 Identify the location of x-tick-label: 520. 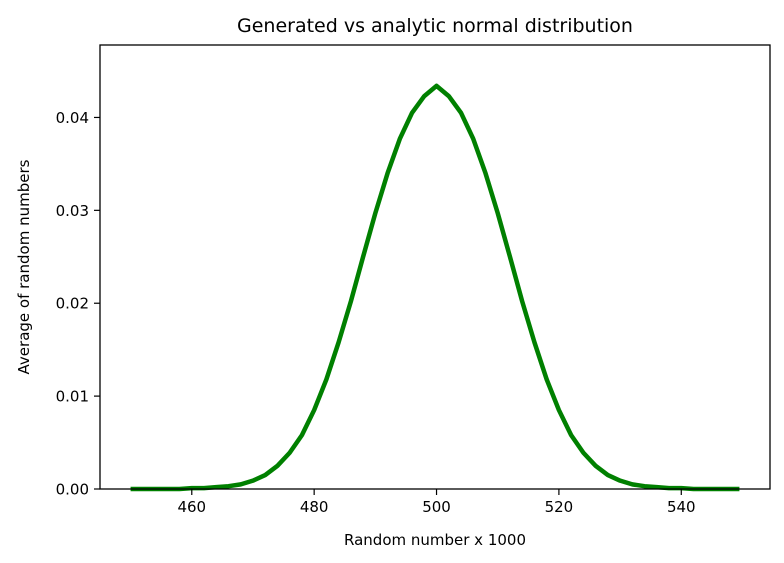
(559, 507).